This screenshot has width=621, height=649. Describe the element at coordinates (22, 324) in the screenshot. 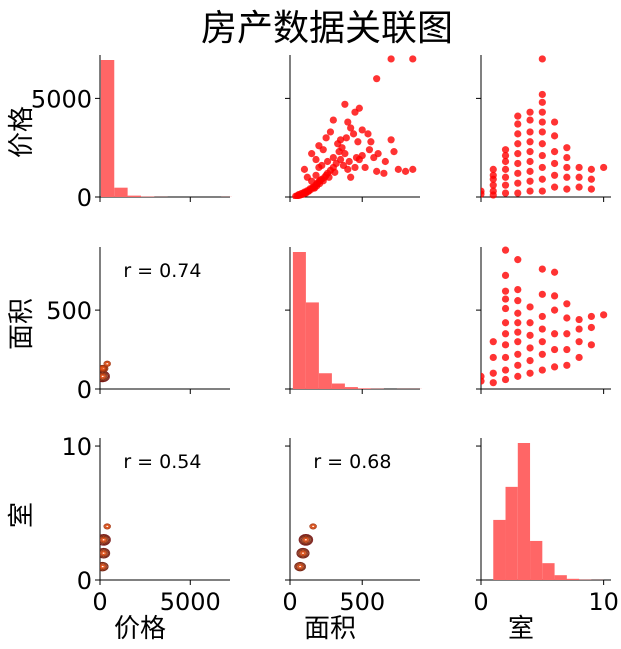

I see `y-axis-label: 面积` at that location.